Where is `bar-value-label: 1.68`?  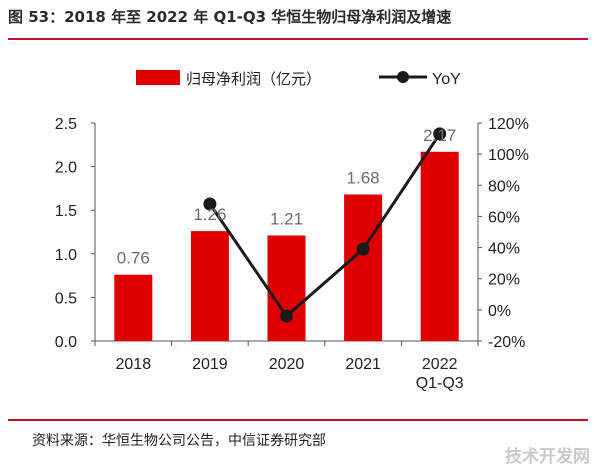
bar-value-label: 1.68 is located at coordinates (363, 178).